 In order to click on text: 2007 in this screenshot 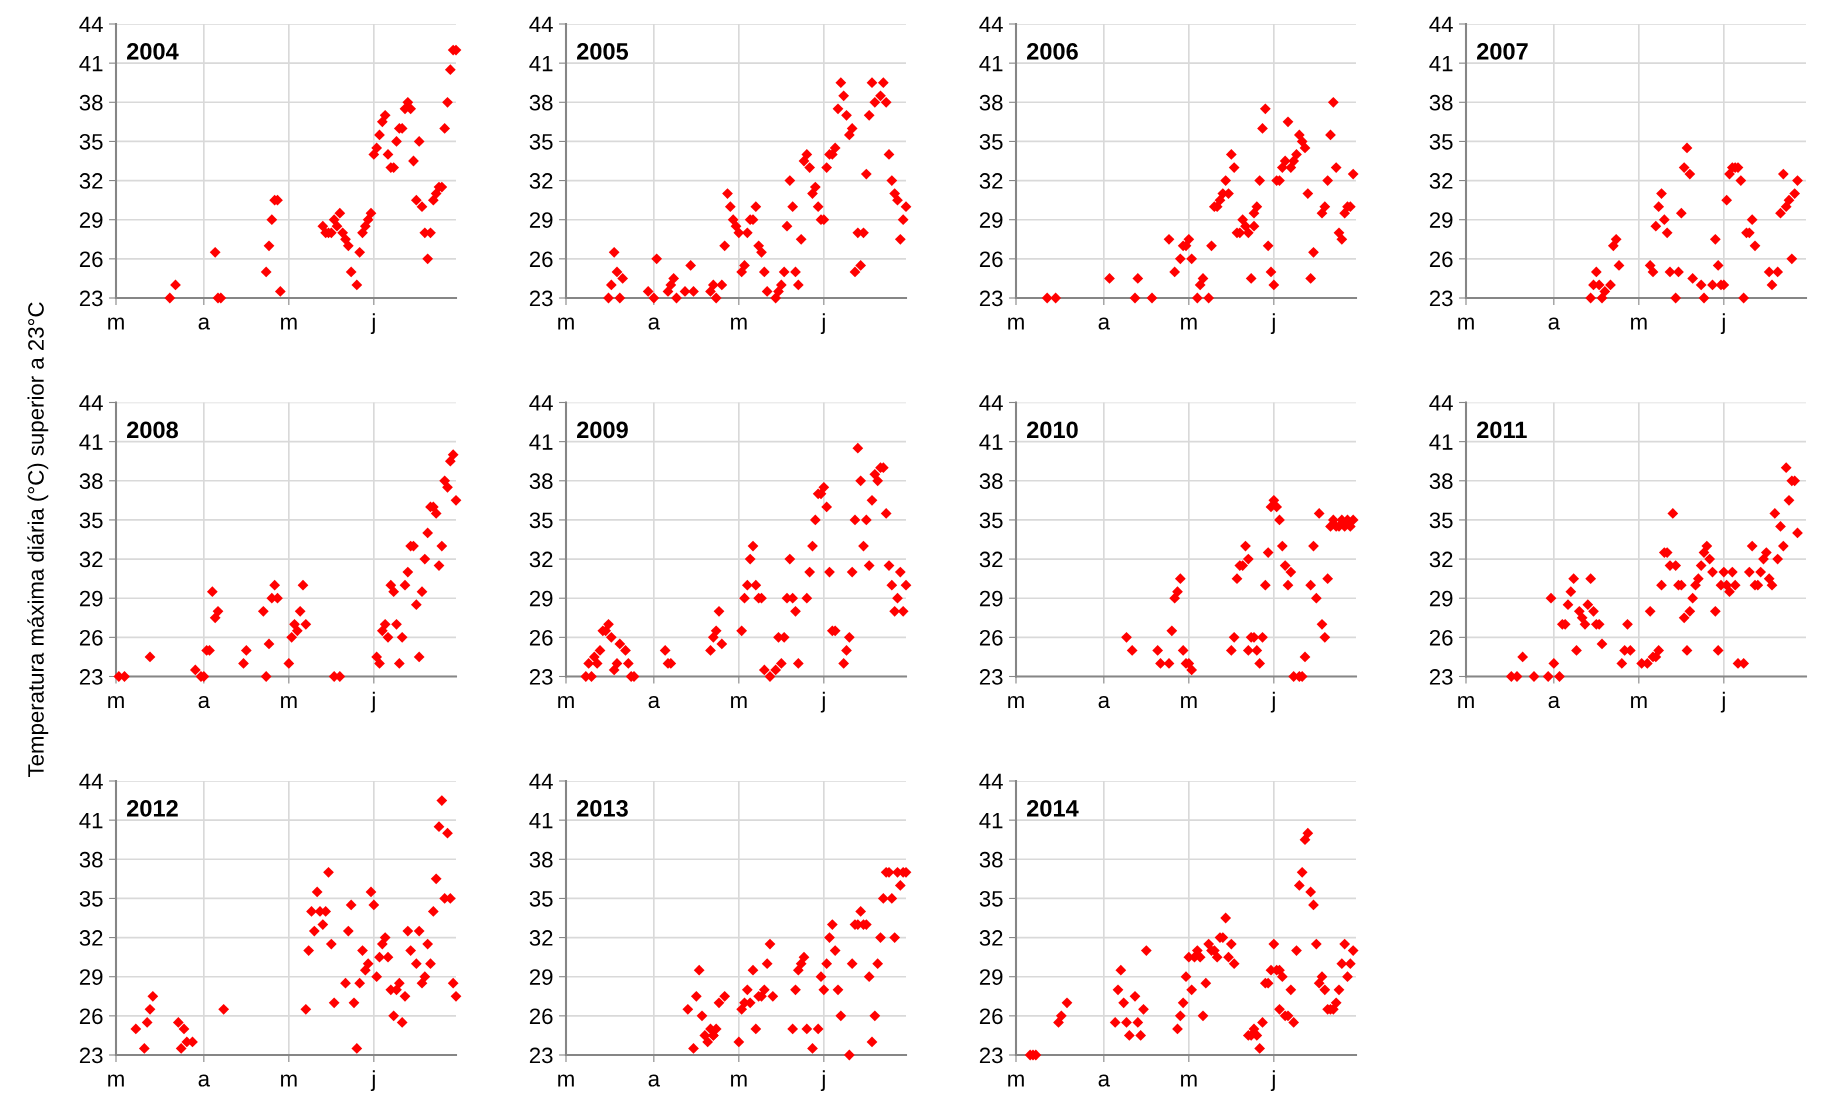, I will do `click(1502, 51)`.